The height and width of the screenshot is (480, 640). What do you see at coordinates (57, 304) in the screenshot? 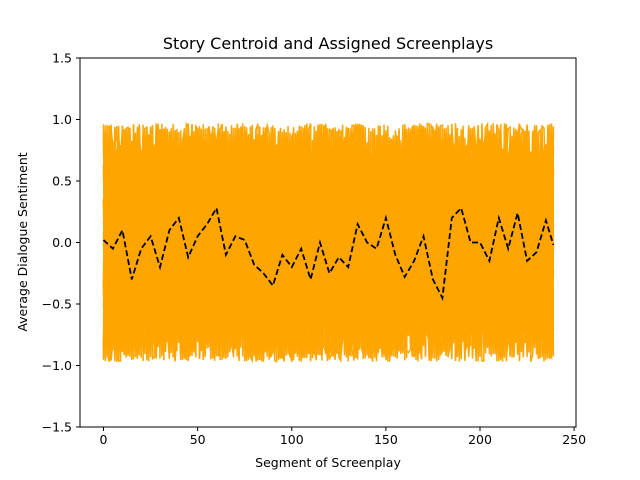
I see `y-tick-label: −0.5` at bounding box center [57, 304].